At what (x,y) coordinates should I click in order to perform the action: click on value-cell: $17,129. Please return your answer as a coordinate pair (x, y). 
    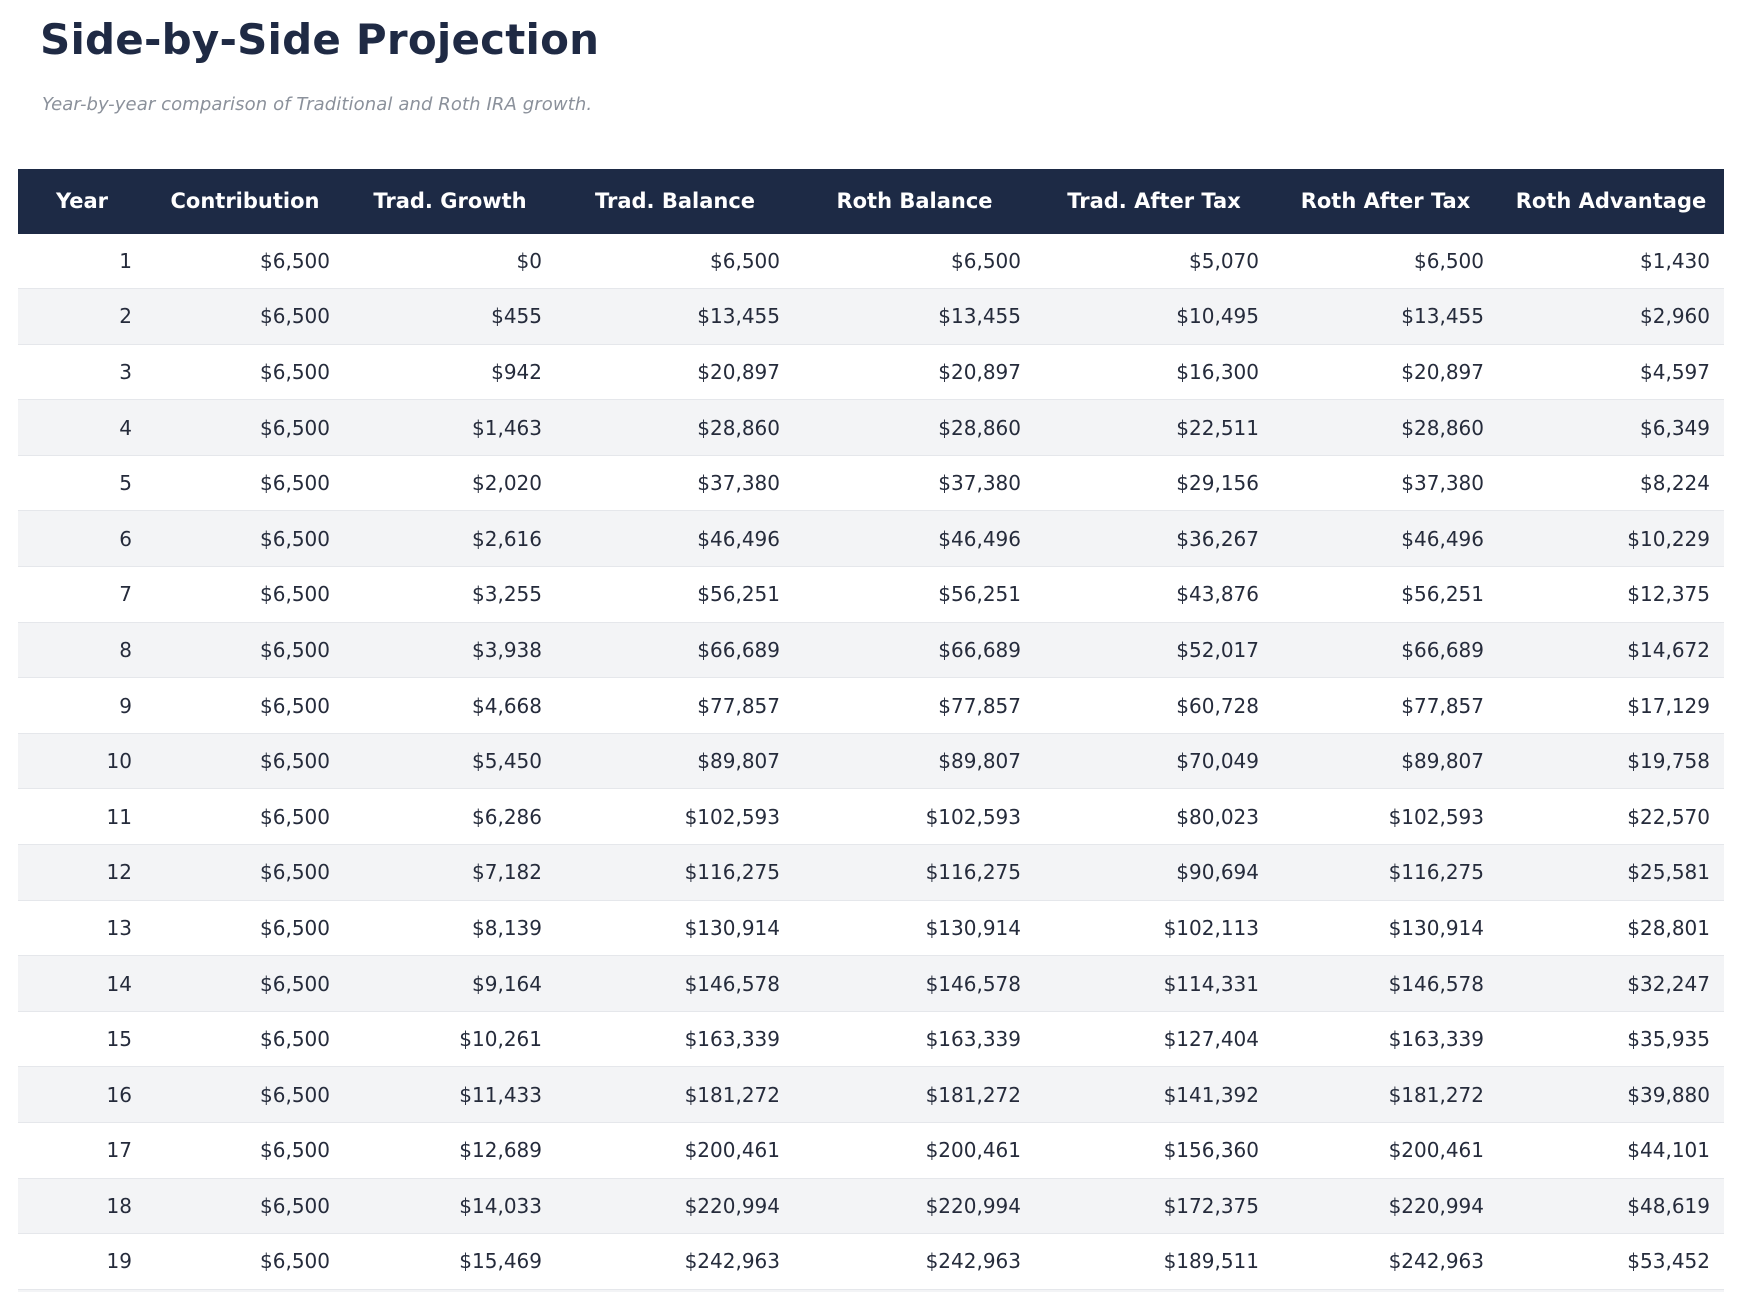
    Looking at the image, I should click on (1611, 705).